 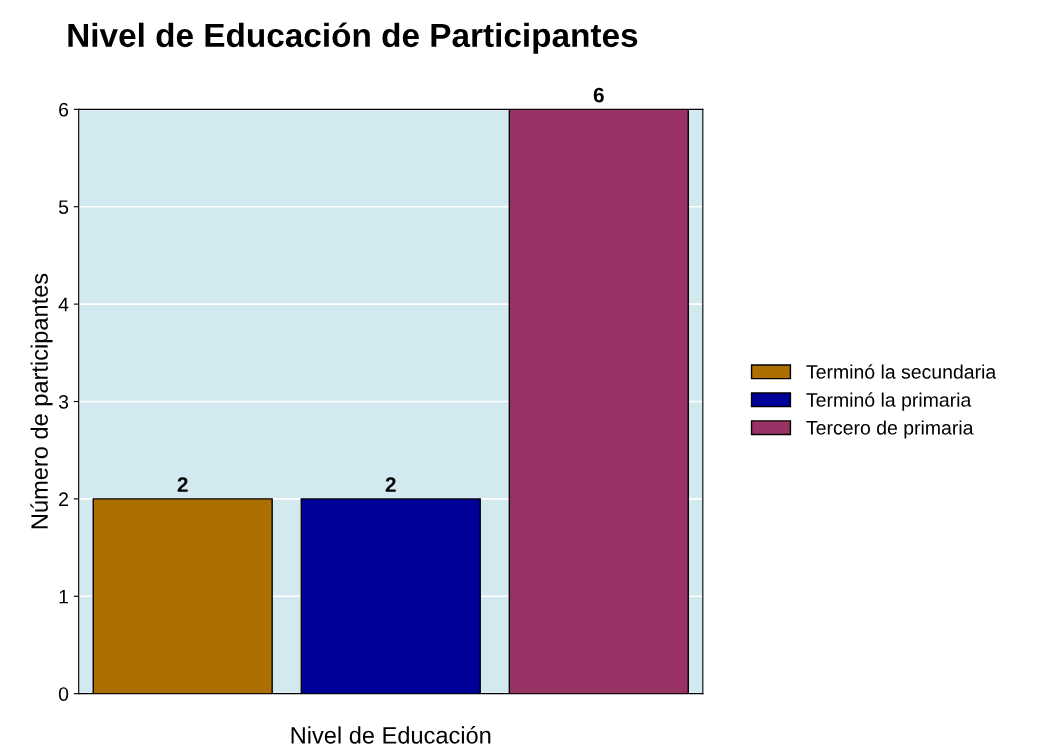 I want to click on y-tick-label: 6, so click(x=64, y=109).